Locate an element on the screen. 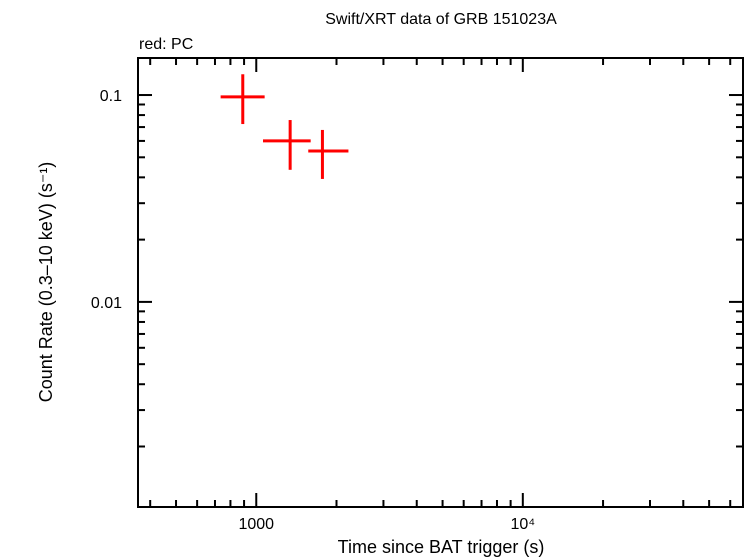  x-tick-label: 1000 is located at coordinates (256, 524).